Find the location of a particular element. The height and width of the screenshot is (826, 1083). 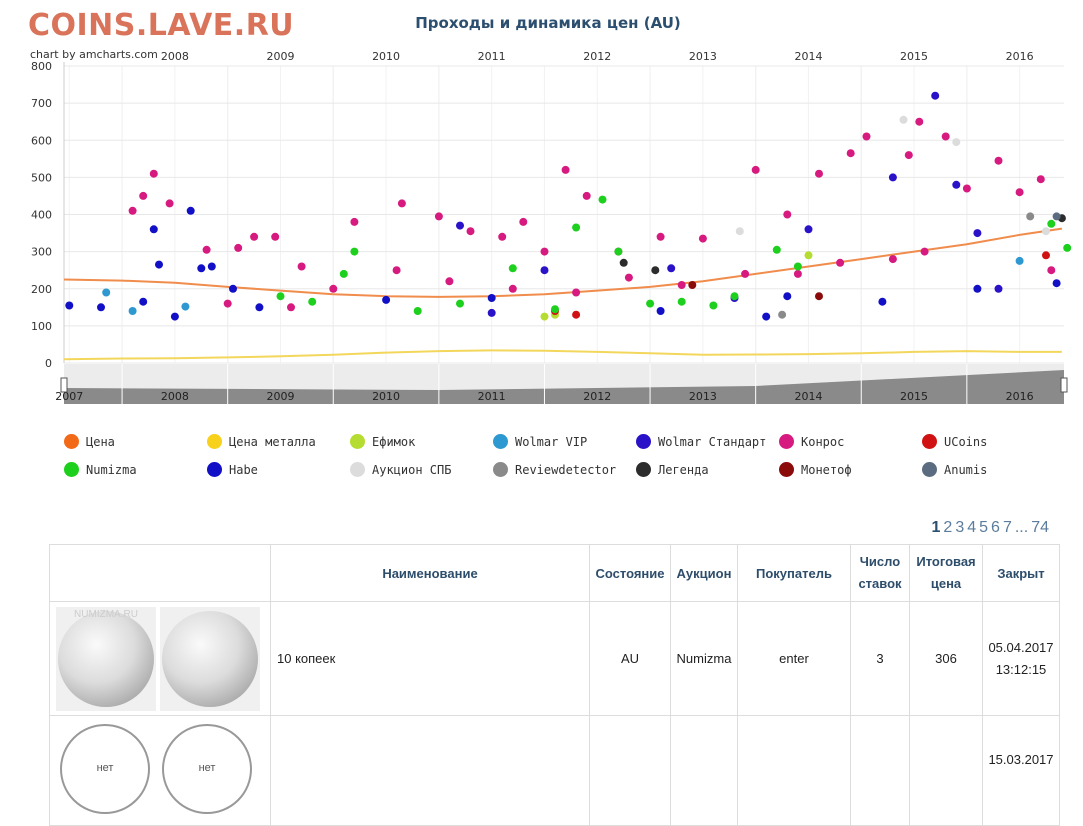

legend-item: Конрос is located at coordinates (811, 441).